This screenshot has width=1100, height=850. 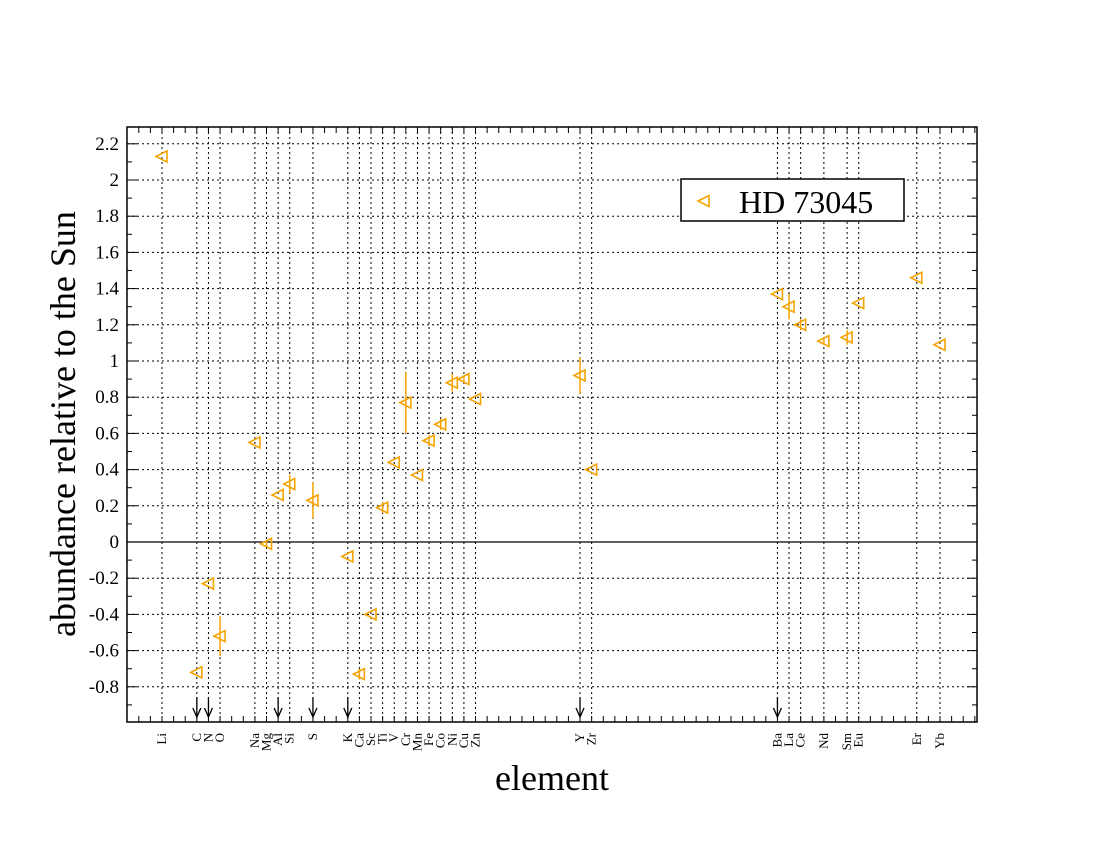 What do you see at coordinates (382, 738) in the screenshot?
I see `x-element-label: Ti` at bounding box center [382, 738].